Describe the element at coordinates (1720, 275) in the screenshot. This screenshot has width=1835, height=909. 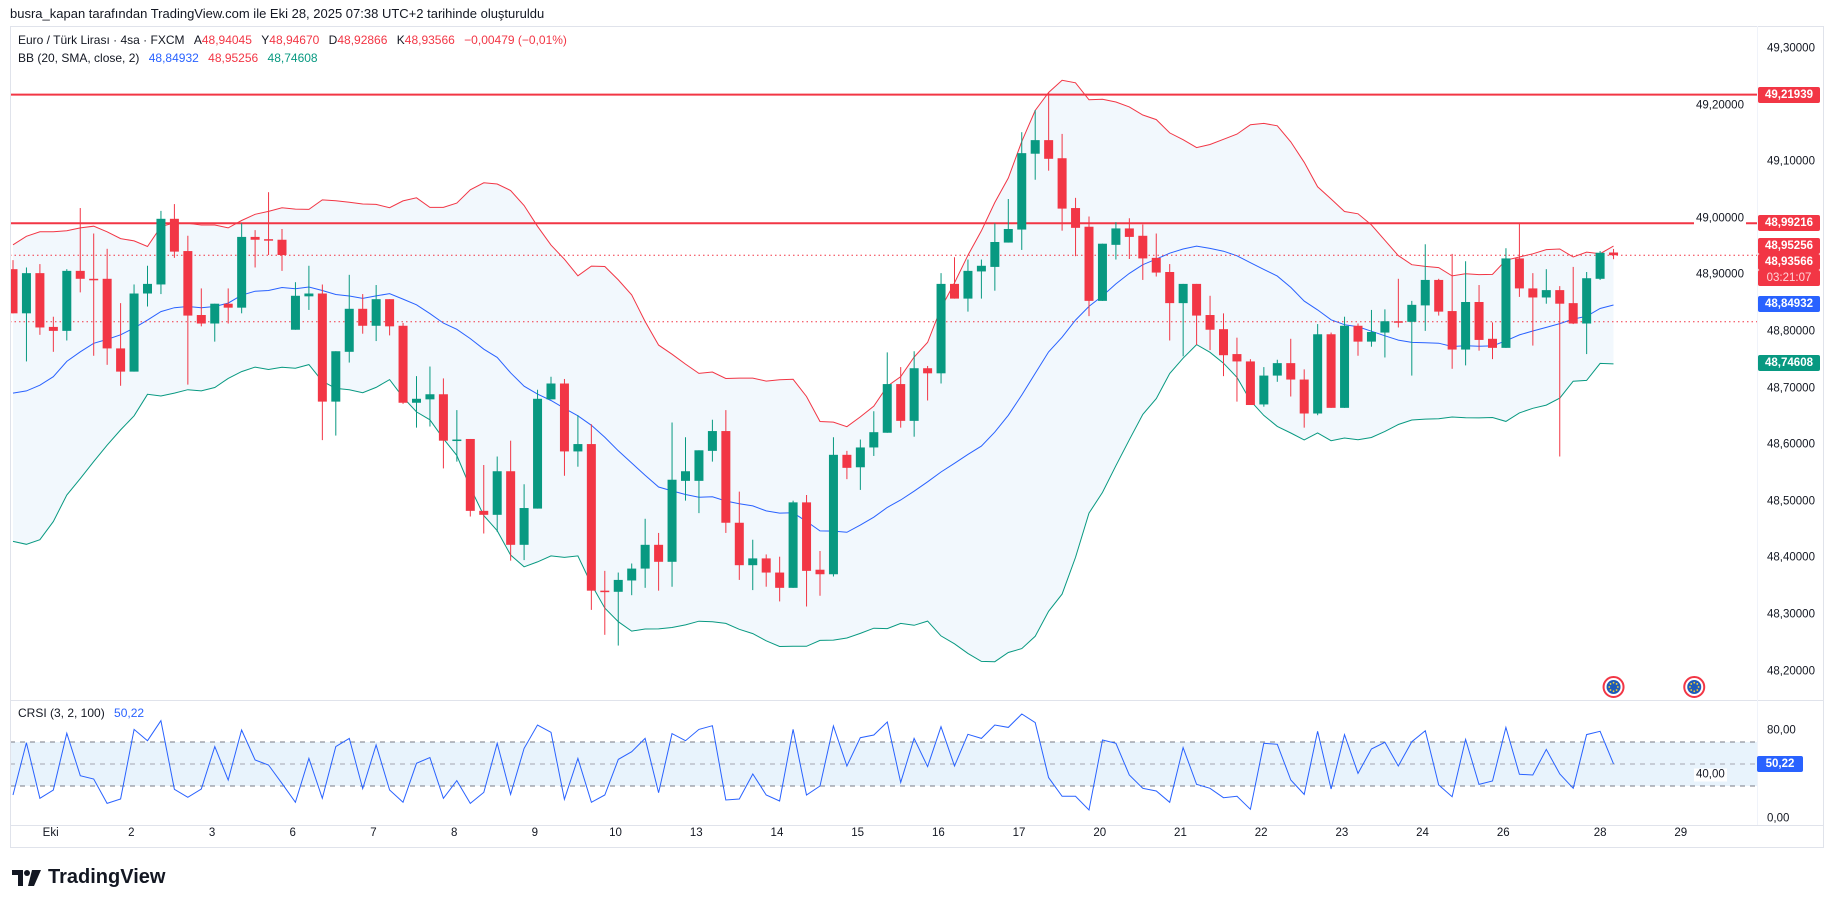
I see `price-tick-label: 48,90000` at that location.